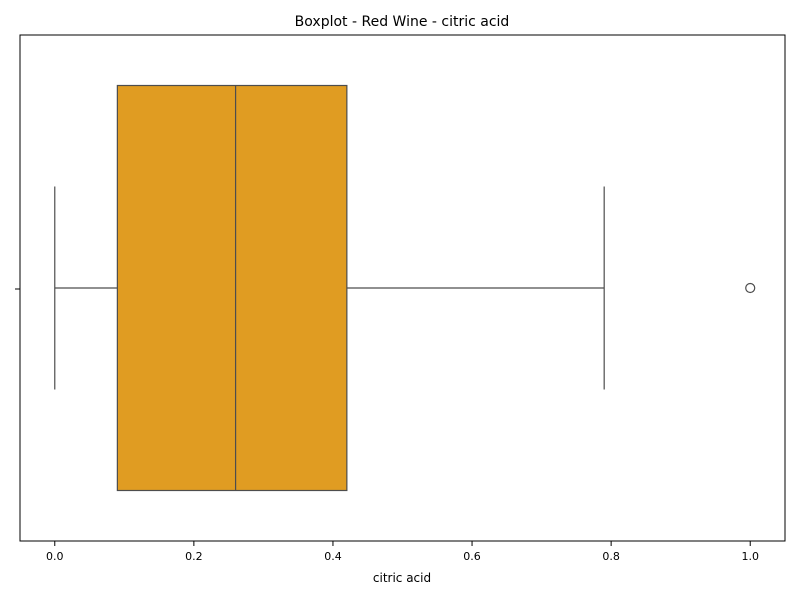  What do you see at coordinates (472, 556) in the screenshot?
I see `x-tick-label: 0.6` at bounding box center [472, 556].